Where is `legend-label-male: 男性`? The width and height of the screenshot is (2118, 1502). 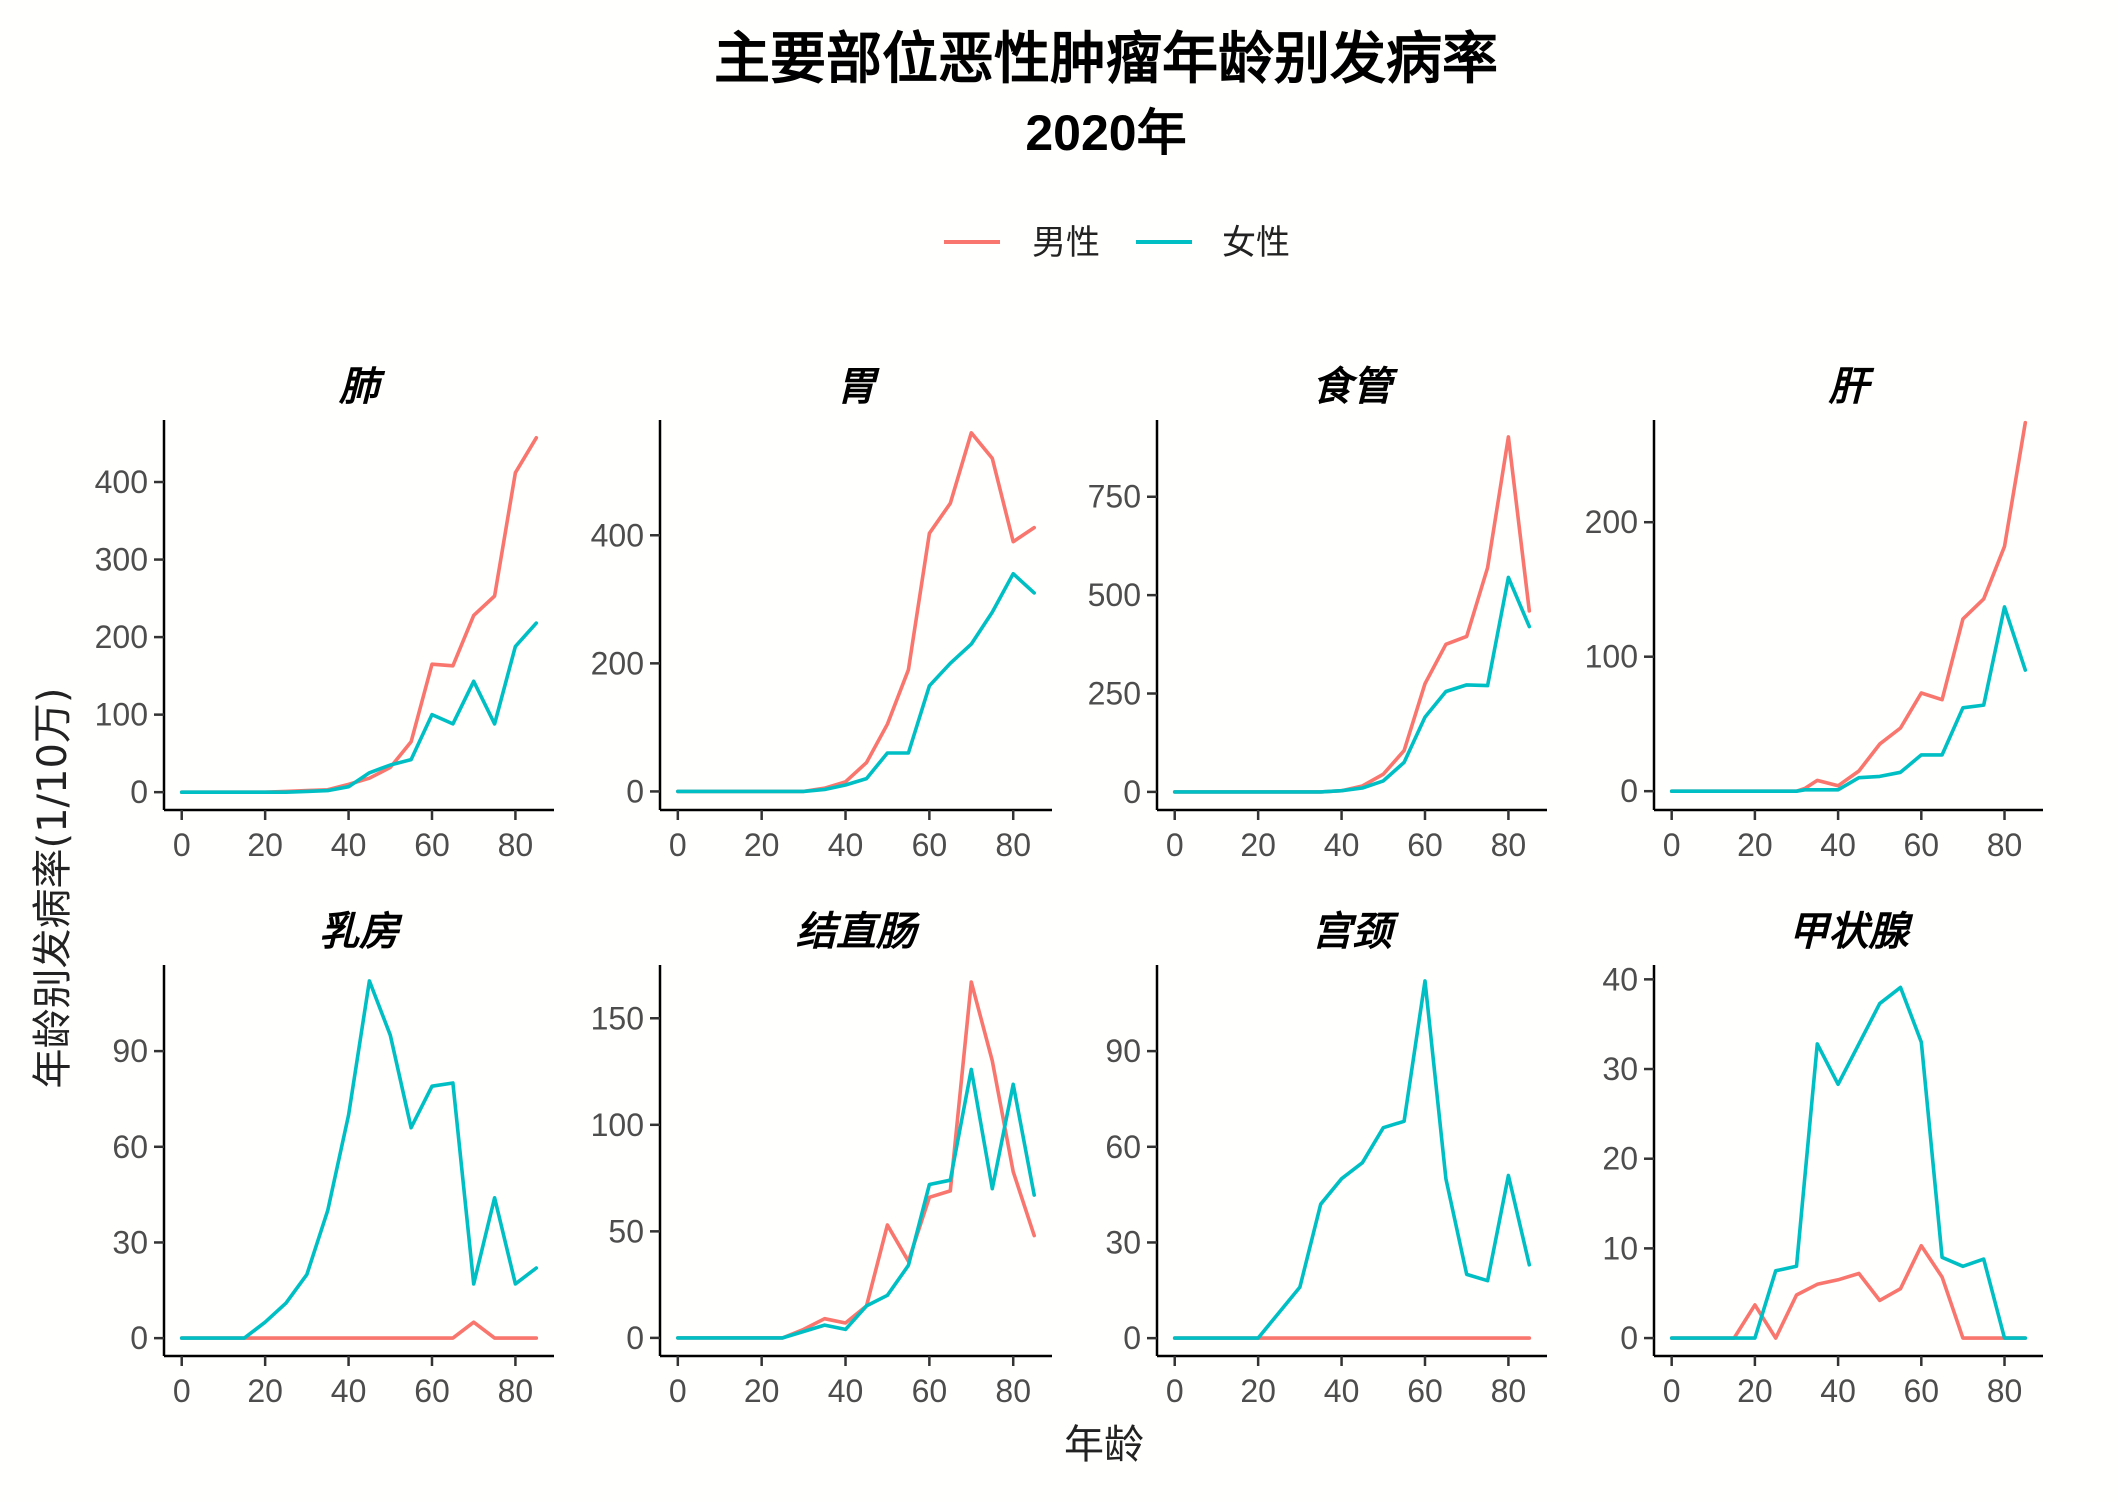 legend-label-male: 男性 is located at coordinates (1066, 243).